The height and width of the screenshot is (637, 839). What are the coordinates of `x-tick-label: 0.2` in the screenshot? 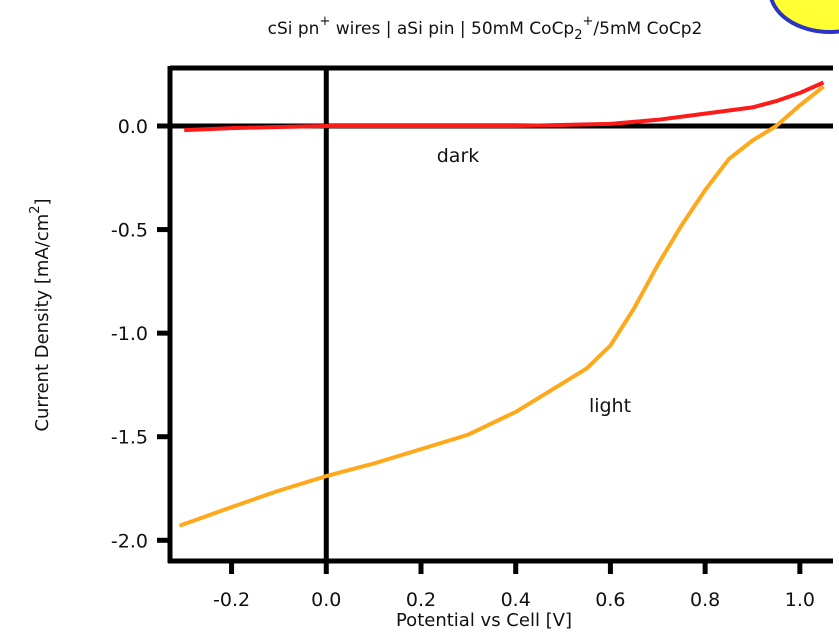 It's located at (421, 600).